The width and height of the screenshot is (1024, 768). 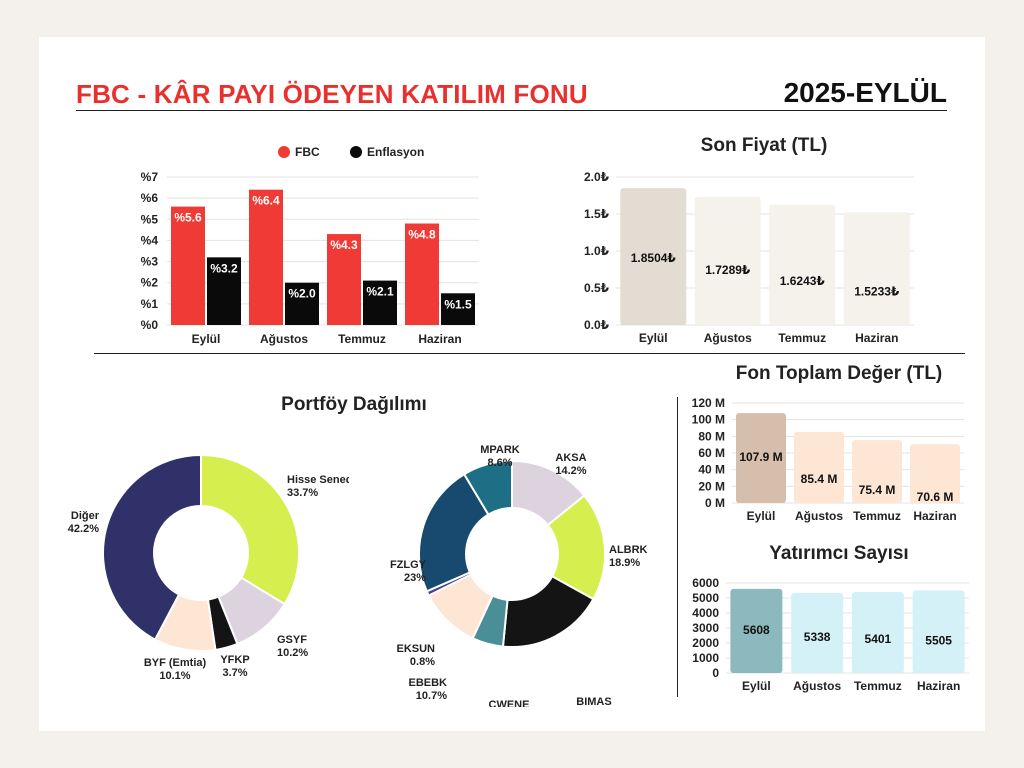 I want to click on y-tick-label: 0 M, so click(x=715, y=503).